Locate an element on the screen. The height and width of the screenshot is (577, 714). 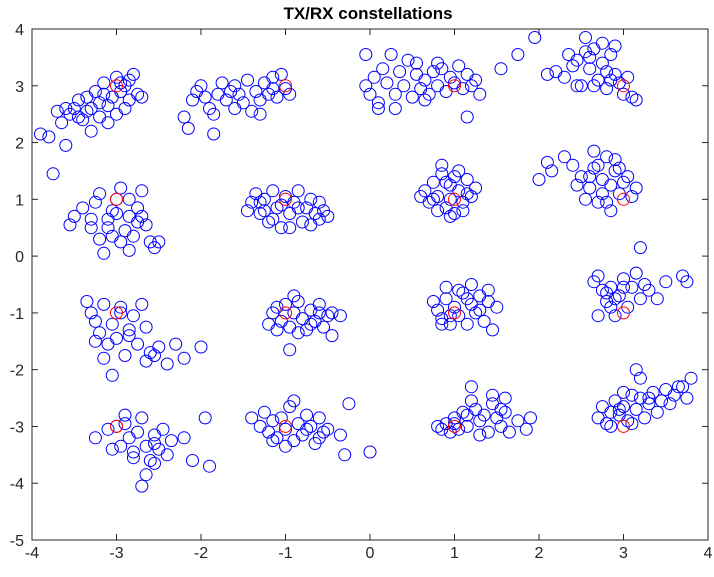
y-tick-label: 2 is located at coordinates (19, 144).